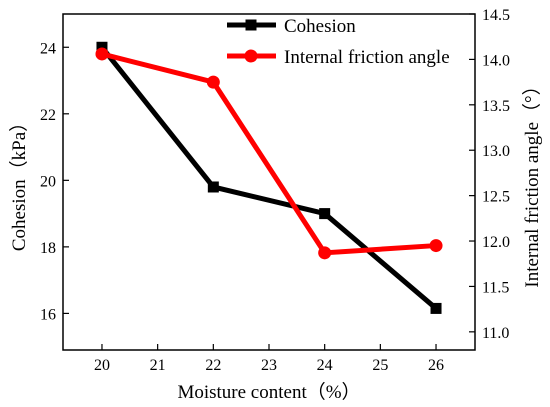 This screenshot has width=550, height=407. I want to click on x-tick-label: 24, so click(325, 365).